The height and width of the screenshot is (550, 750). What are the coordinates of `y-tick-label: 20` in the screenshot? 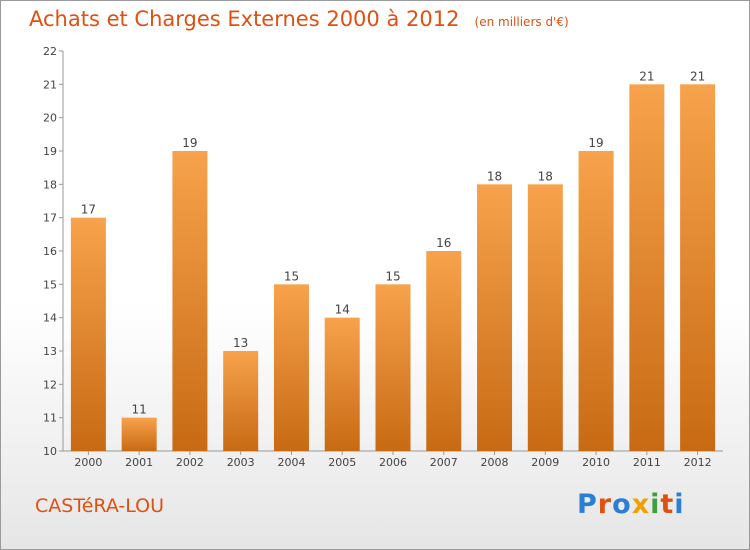 It's located at (50, 118).